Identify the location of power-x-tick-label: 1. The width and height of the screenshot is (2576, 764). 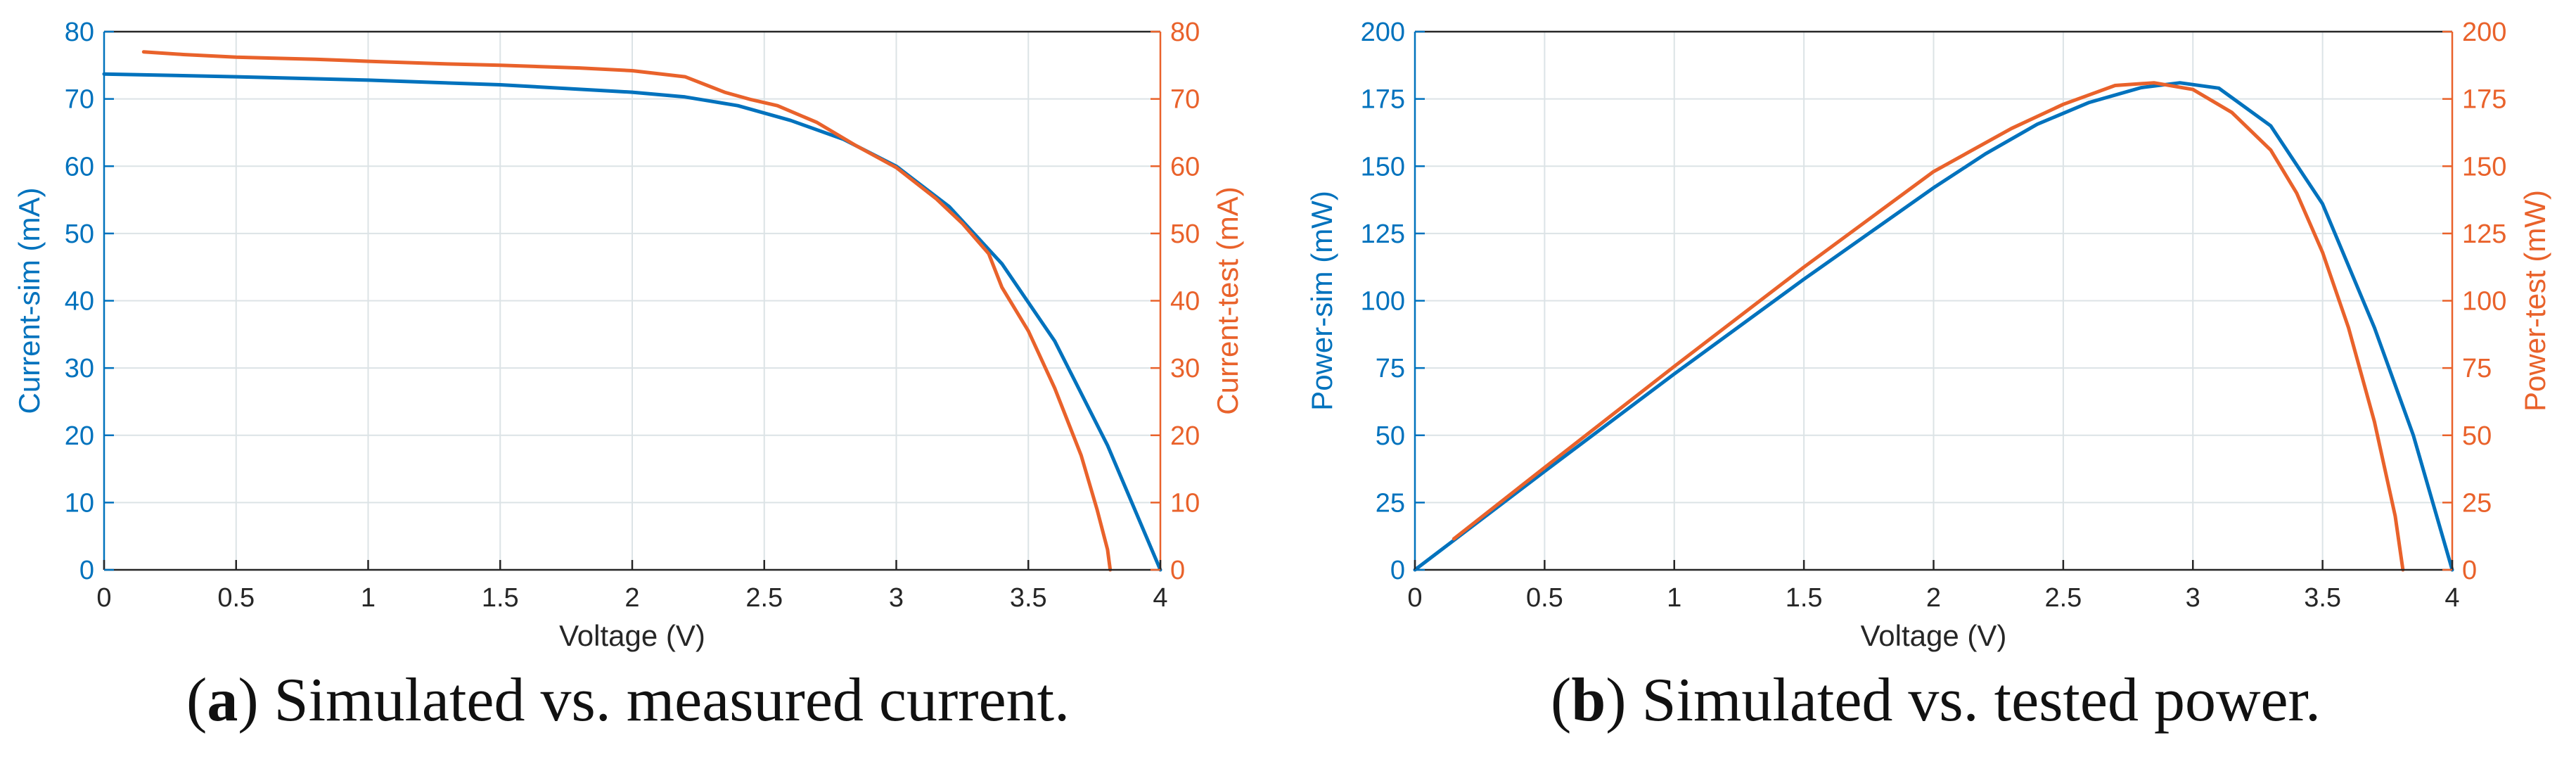
(1674, 598).